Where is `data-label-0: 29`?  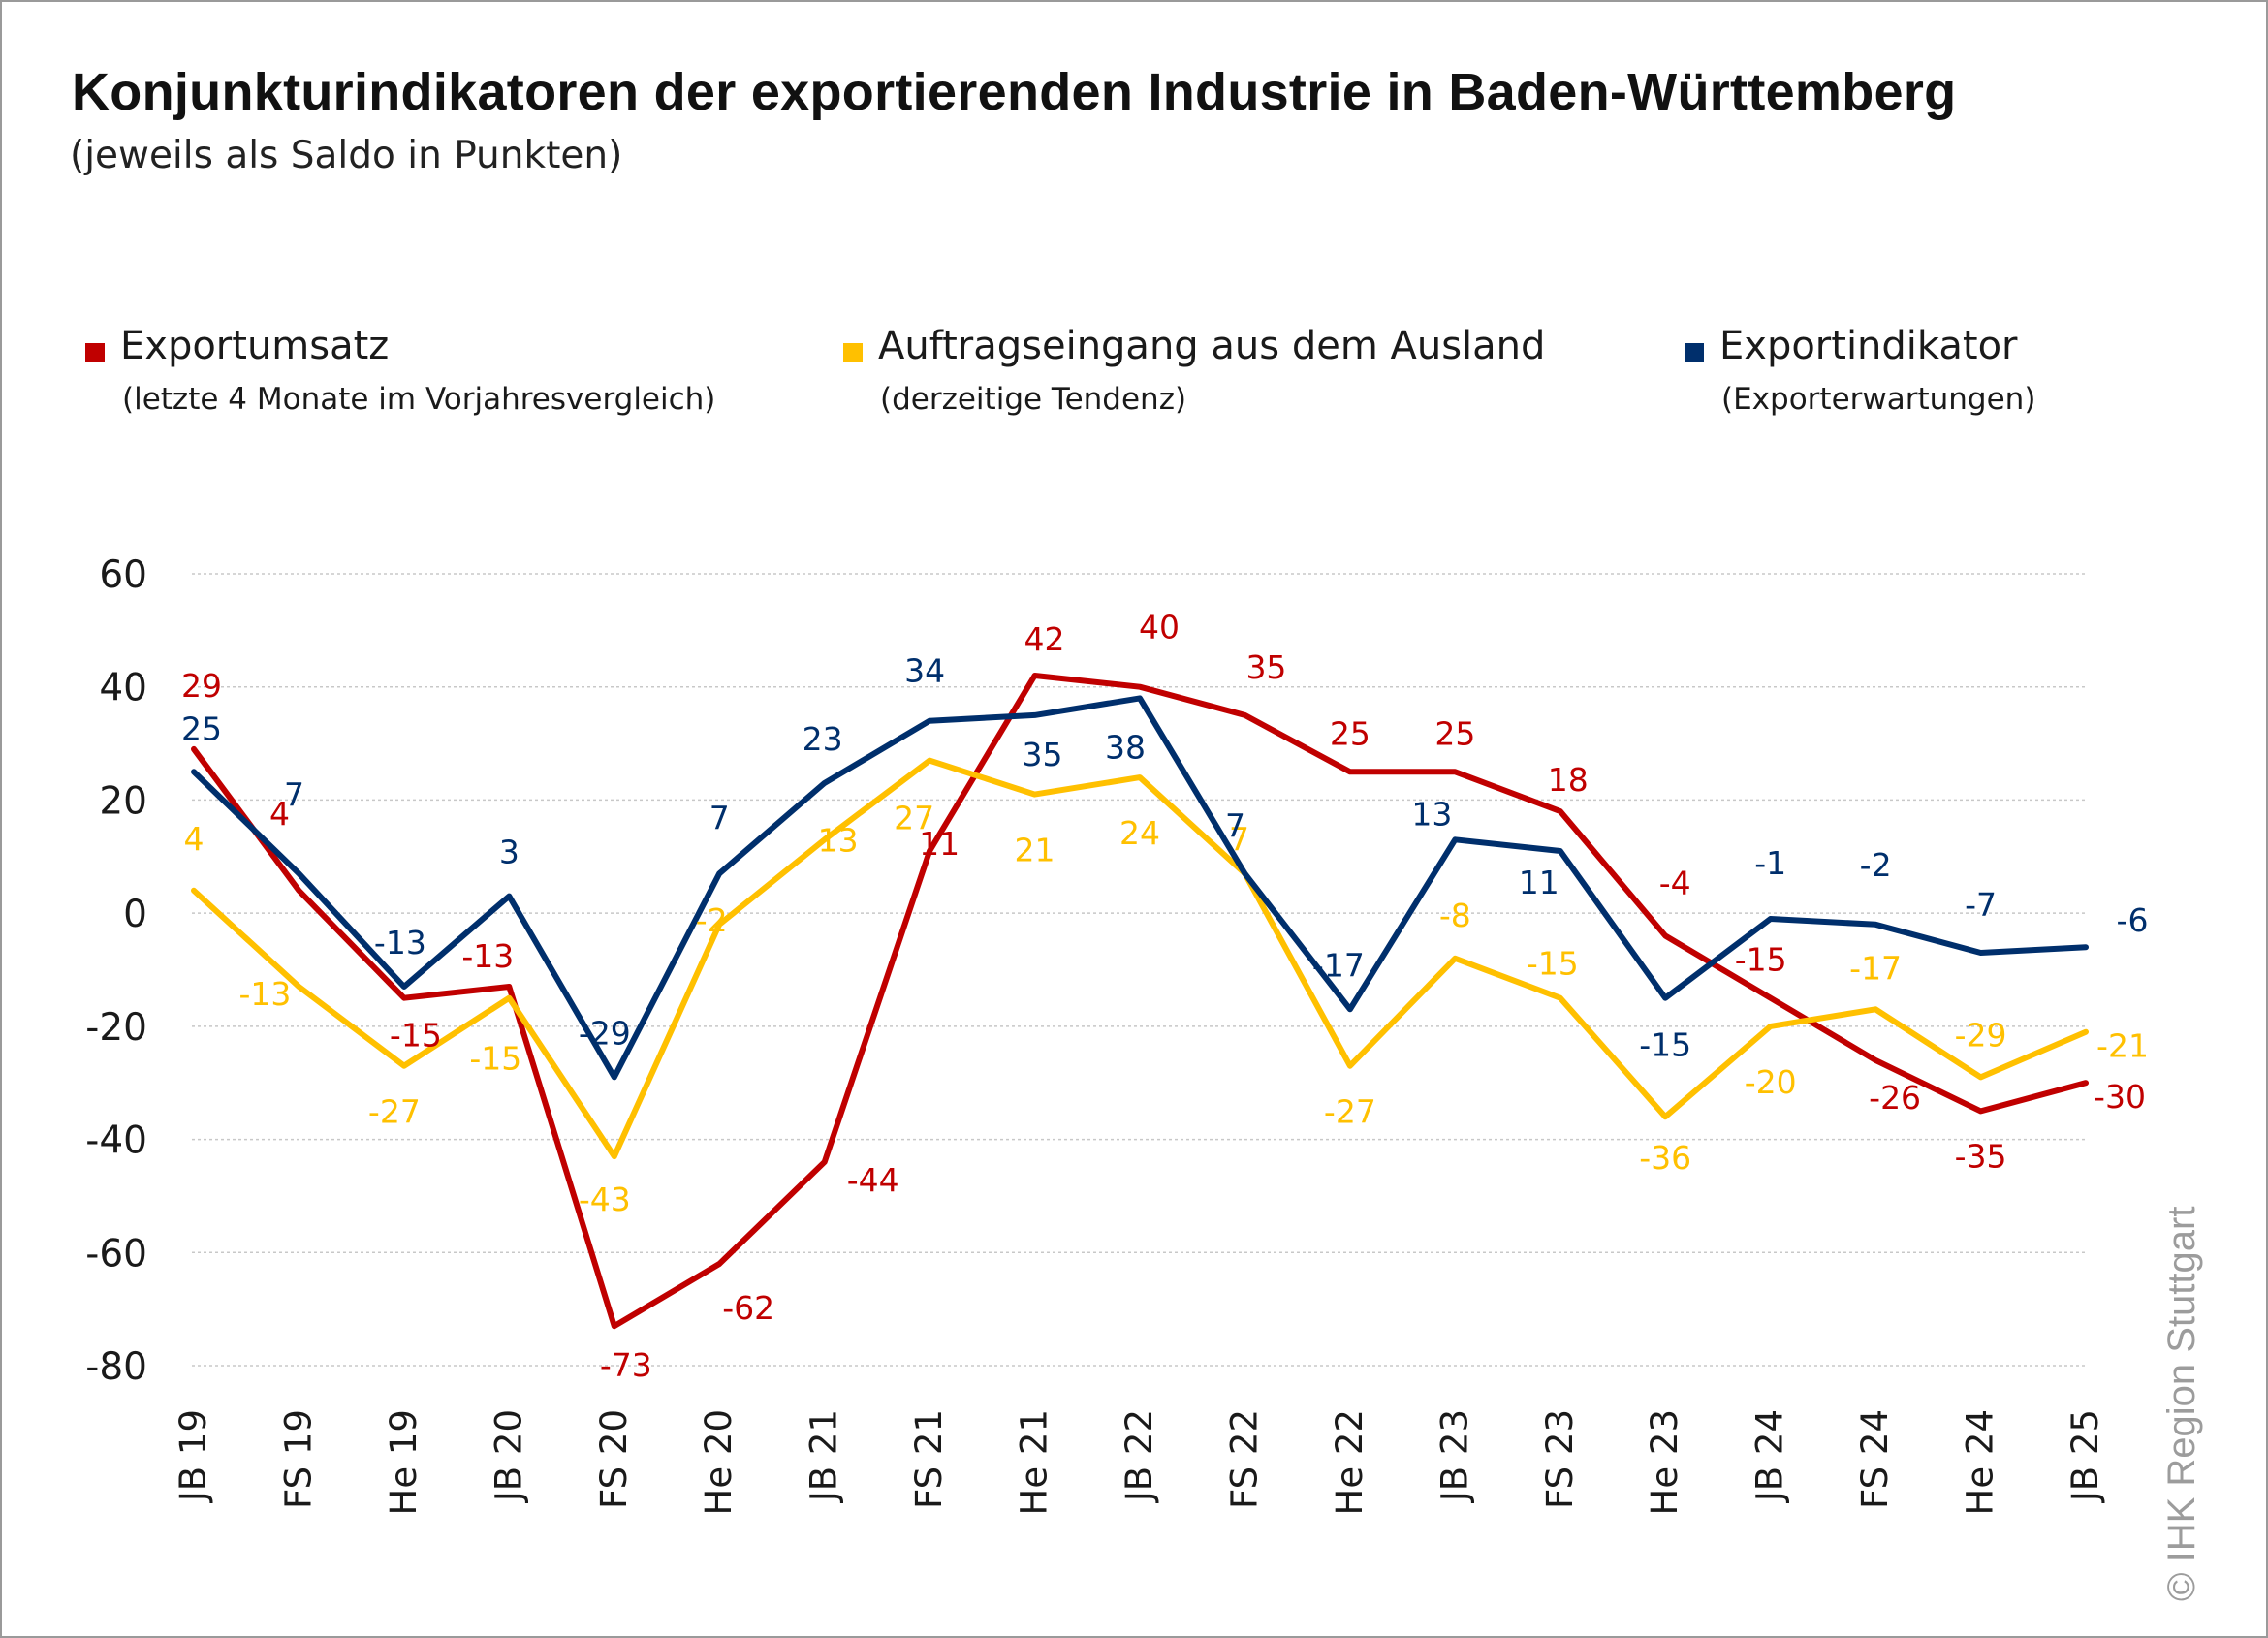 data-label-0: 29 is located at coordinates (202, 686).